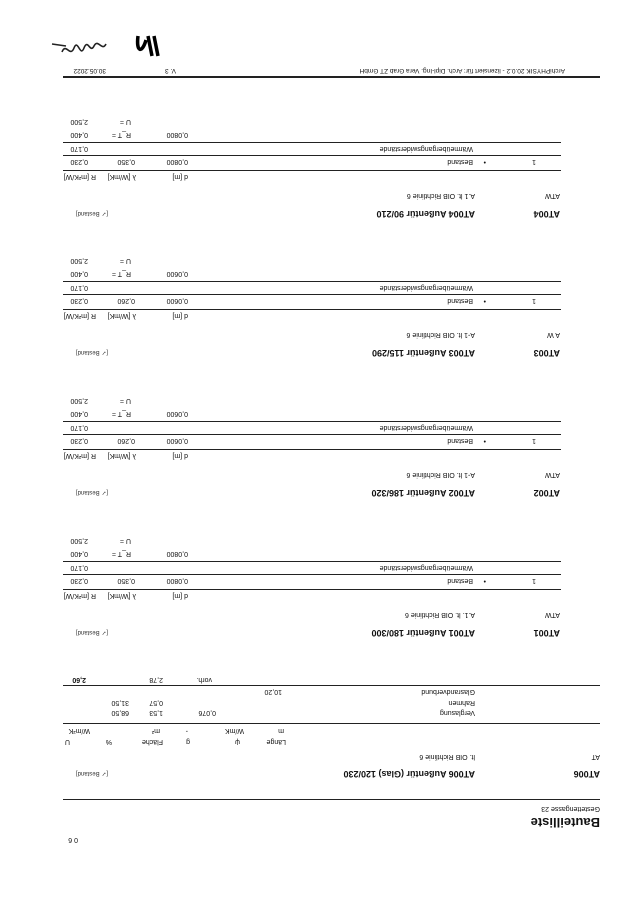 This screenshot has height=900, width=636. Describe the element at coordinates (120, 712) in the screenshot. I see `glazing-percent: 68,50` at that location.